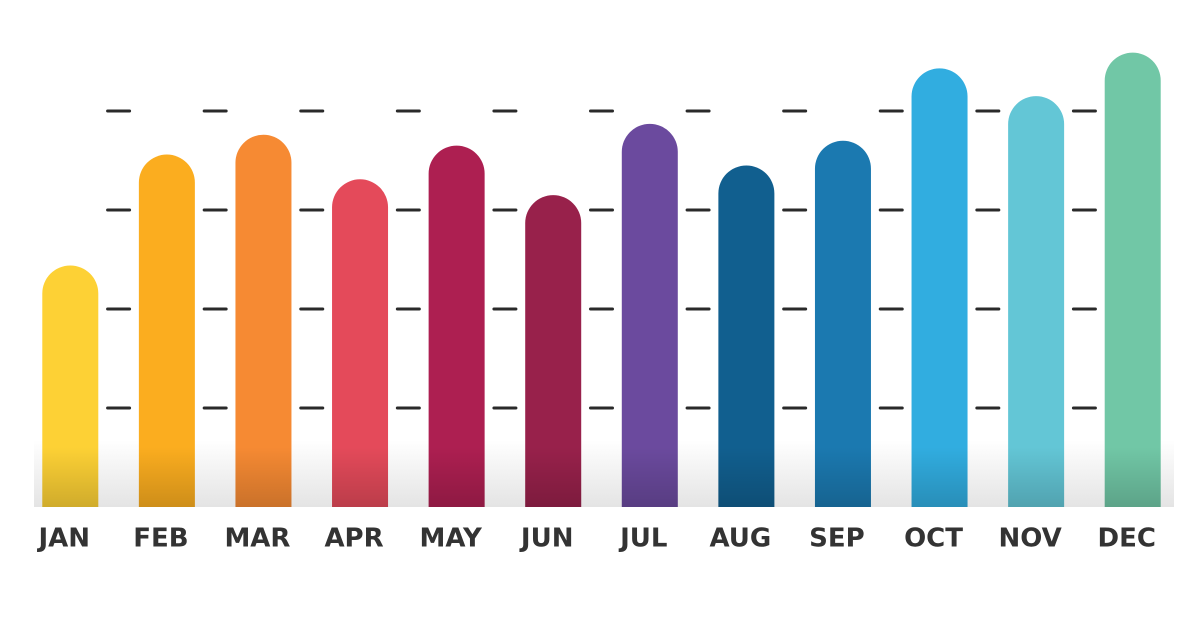 Image resolution: width=1200 pixels, height=628 pixels. Describe the element at coordinates (546, 539) in the screenshot. I see `x-tick-label: JUN` at that location.